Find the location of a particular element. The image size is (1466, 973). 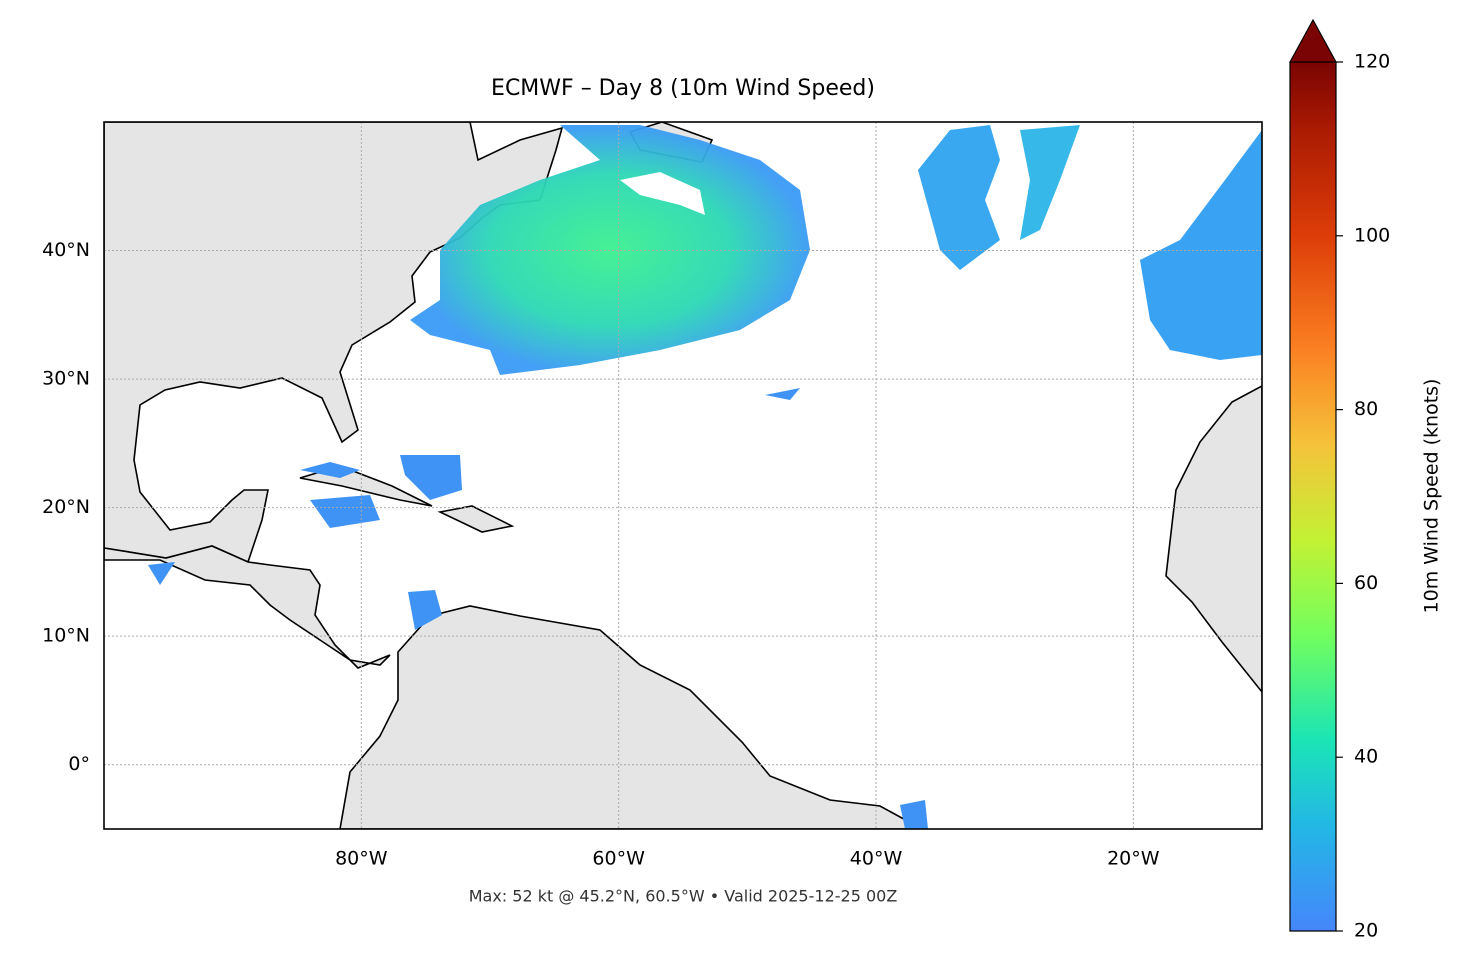

colorbar-tick-label: 80 is located at coordinates (1366, 409).